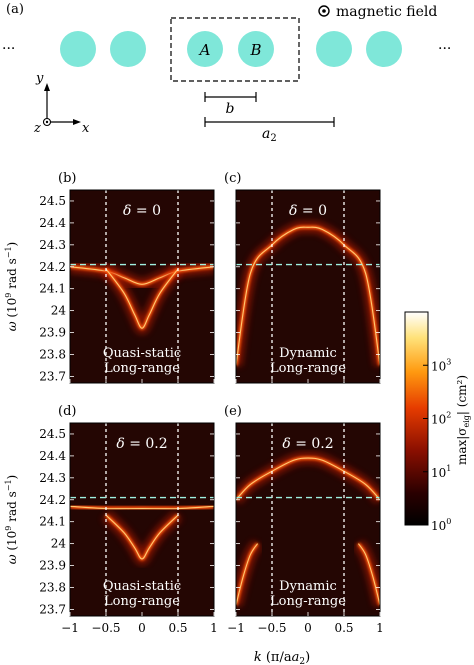 Image resolution: width=474 pixels, height=665 pixels. What do you see at coordinates (269, 135) in the screenshot?
I see `label-a2: a2` at bounding box center [269, 135].